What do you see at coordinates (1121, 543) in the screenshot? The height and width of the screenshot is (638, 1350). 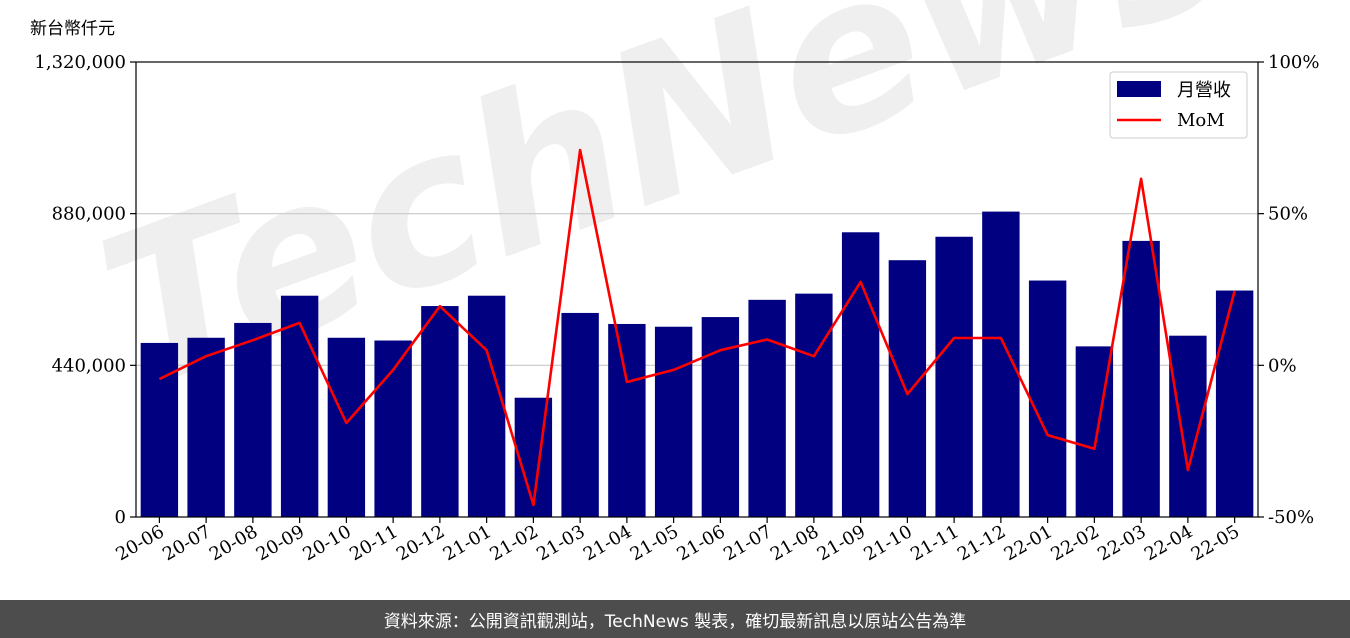 I see `x-tick-label: 22-03` at bounding box center [1121, 543].